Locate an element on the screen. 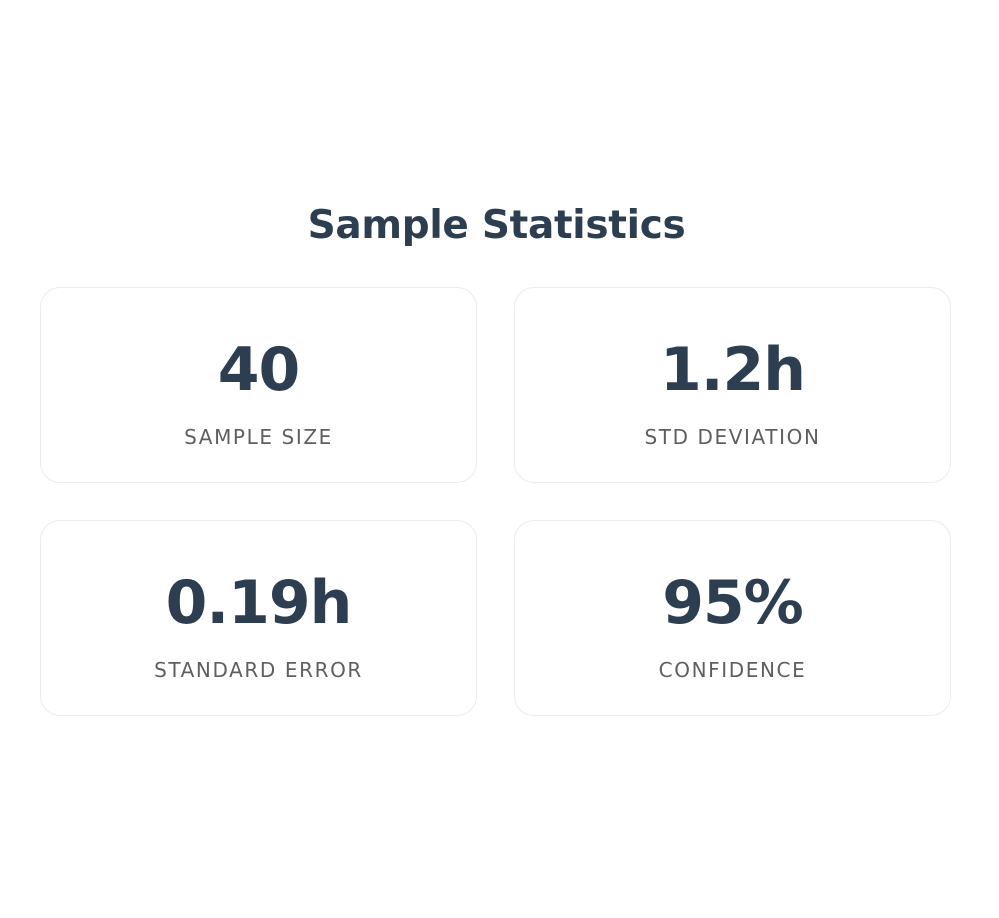 The height and width of the screenshot is (918, 999). stat-card-sample-size: 40 SAMPLE SIZE is located at coordinates (258, 385).